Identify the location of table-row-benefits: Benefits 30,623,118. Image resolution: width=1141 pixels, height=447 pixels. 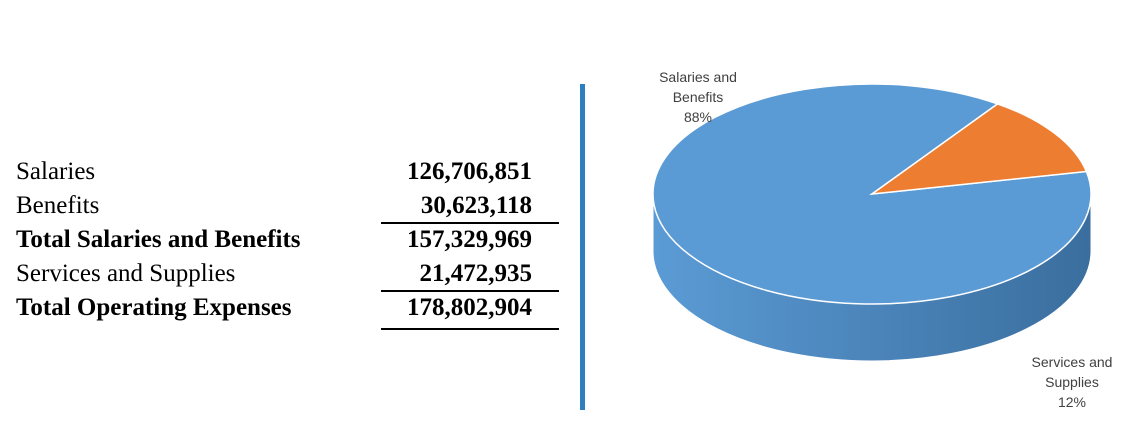
(281, 207).